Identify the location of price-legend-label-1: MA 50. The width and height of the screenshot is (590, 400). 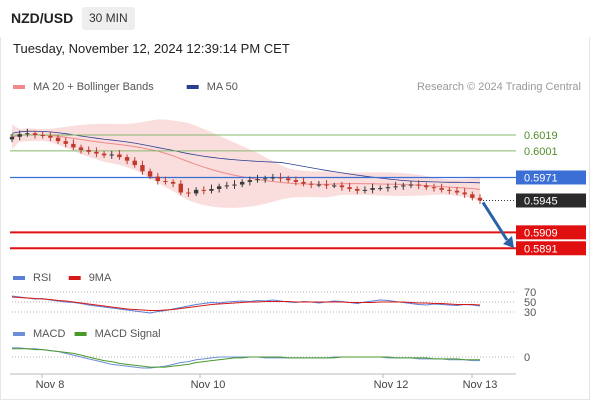
(222, 87).